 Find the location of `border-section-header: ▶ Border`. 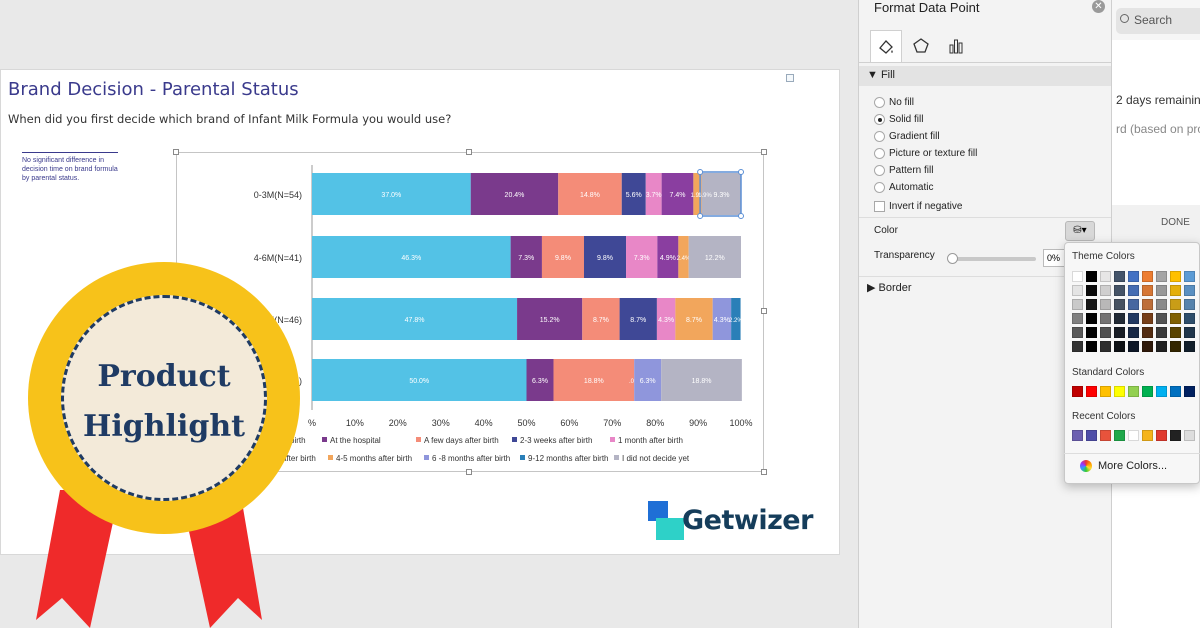

border-section-header: ▶ Border is located at coordinates (964, 287).